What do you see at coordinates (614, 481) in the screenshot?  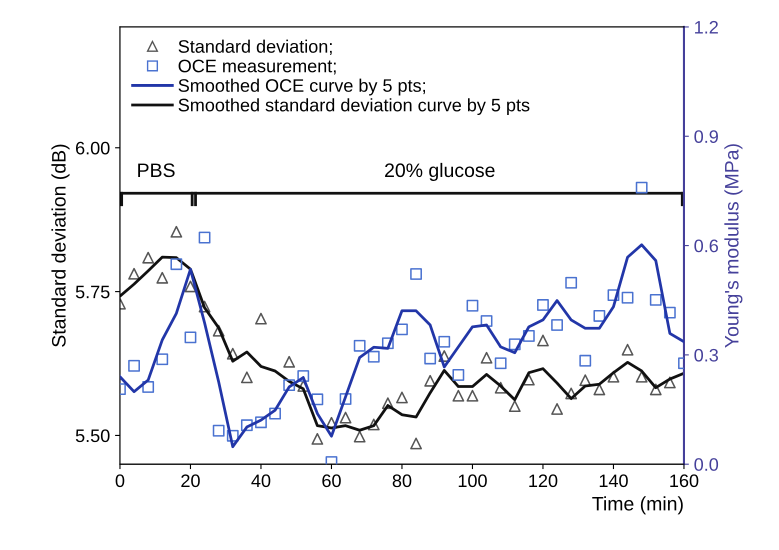 I see `x-tick-label: 140` at bounding box center [614, 481].